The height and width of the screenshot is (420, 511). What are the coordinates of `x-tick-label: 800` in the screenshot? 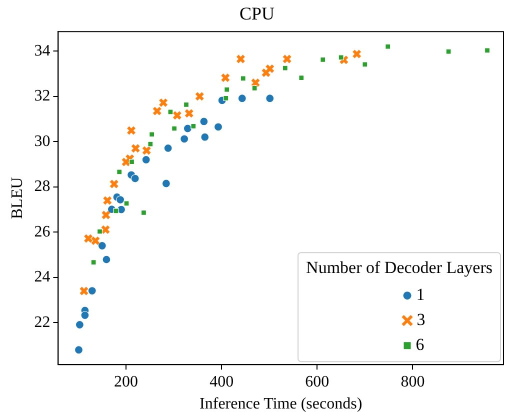 It's located at (412, 381).